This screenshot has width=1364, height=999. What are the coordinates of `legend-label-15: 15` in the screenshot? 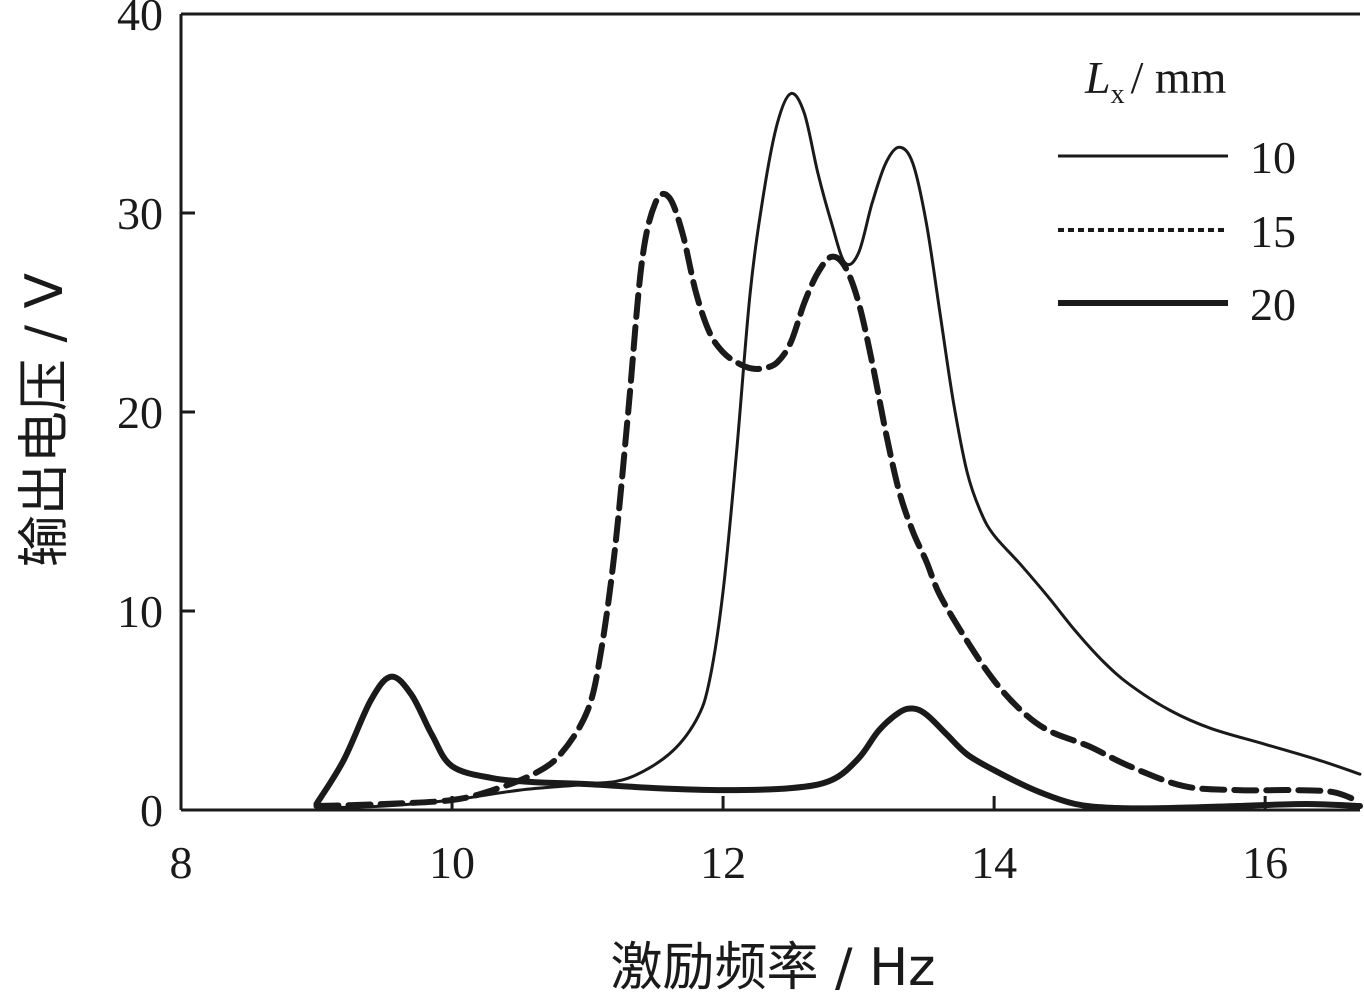 It's located at (1273, 231).